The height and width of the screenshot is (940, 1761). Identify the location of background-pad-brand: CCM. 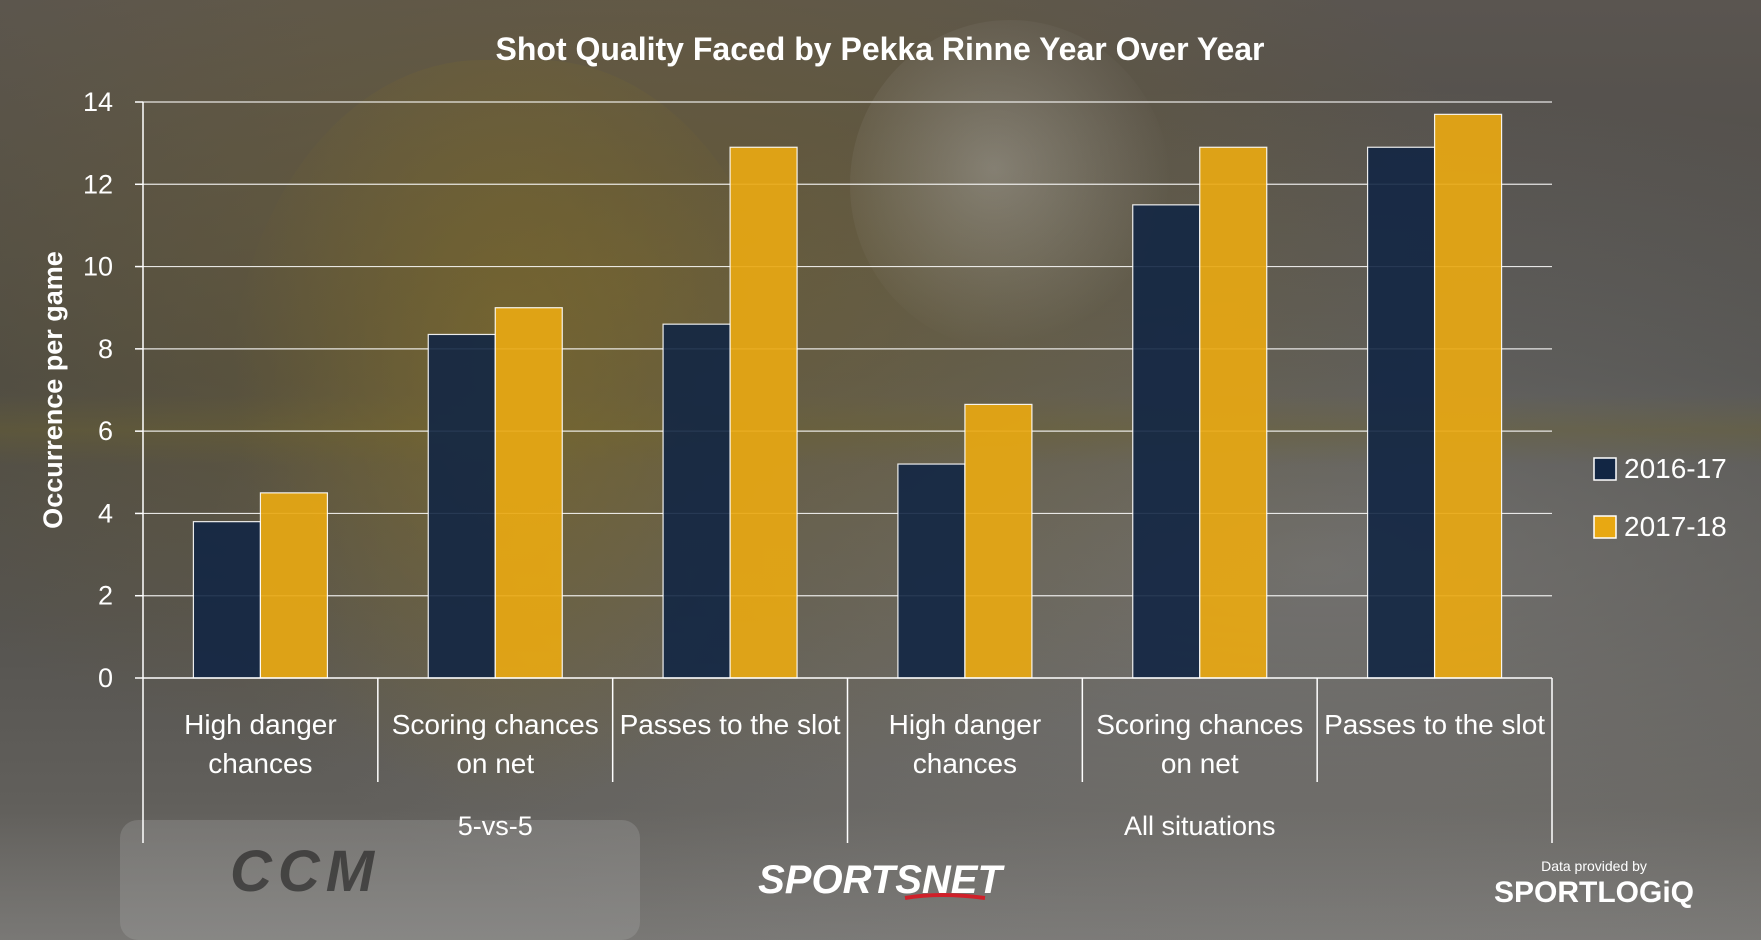
(305, 871).